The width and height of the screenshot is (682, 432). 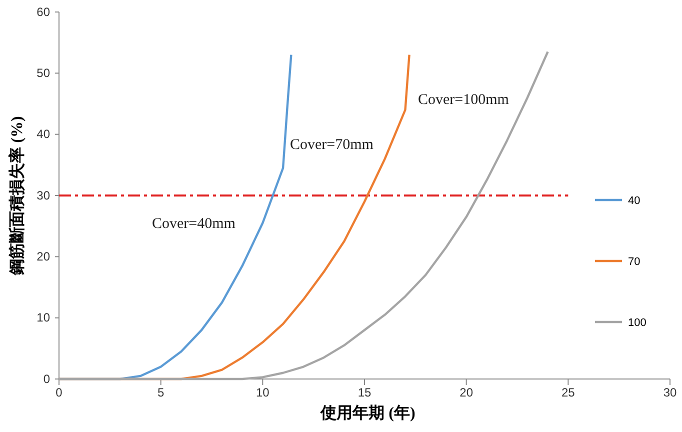 What do you see at coordinates (43, 73) in the screenshot?
I see `y-tick-label: 50` at bounding box center [43, 73].